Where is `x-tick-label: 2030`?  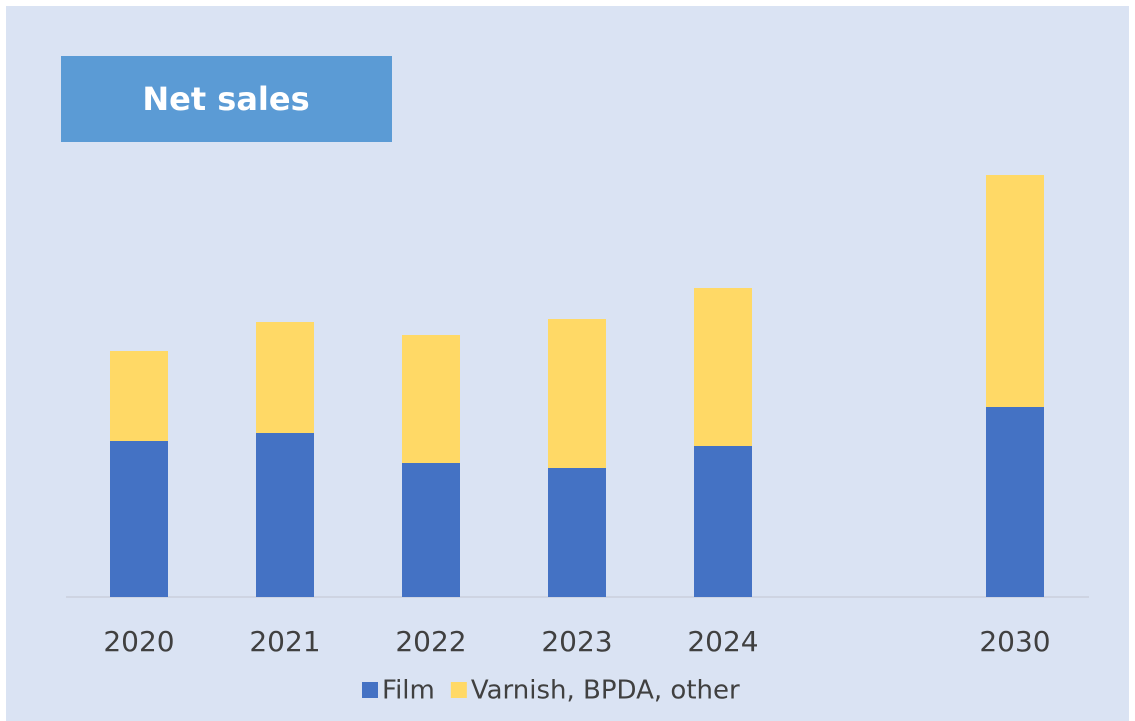 x-tick-label: 2030 is located at coordinates (1014, 641).